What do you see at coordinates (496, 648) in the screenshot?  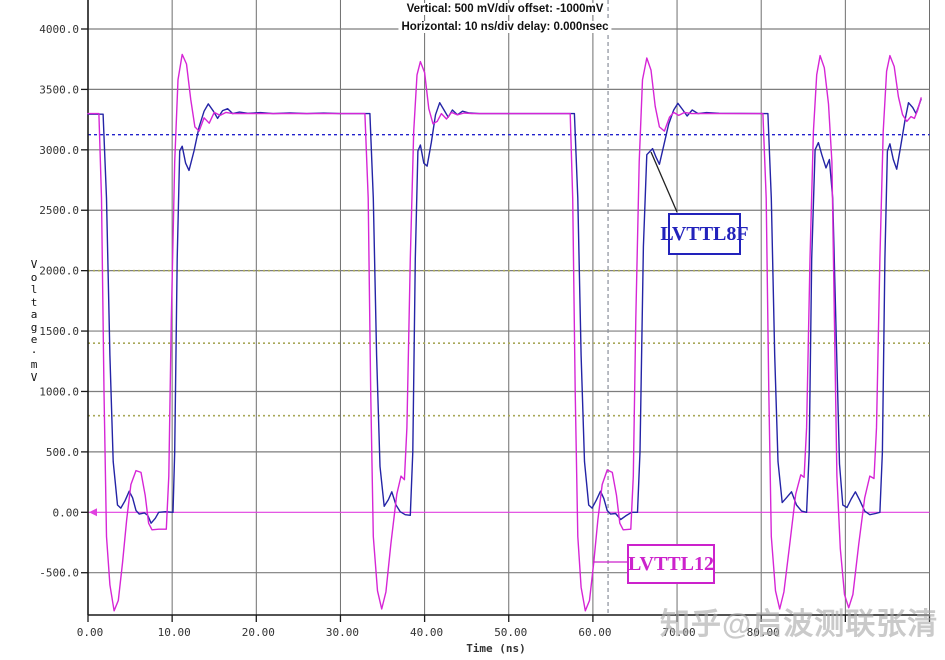 I see `x-axis-title: Time (ns)` at bounding box center [496, 648].